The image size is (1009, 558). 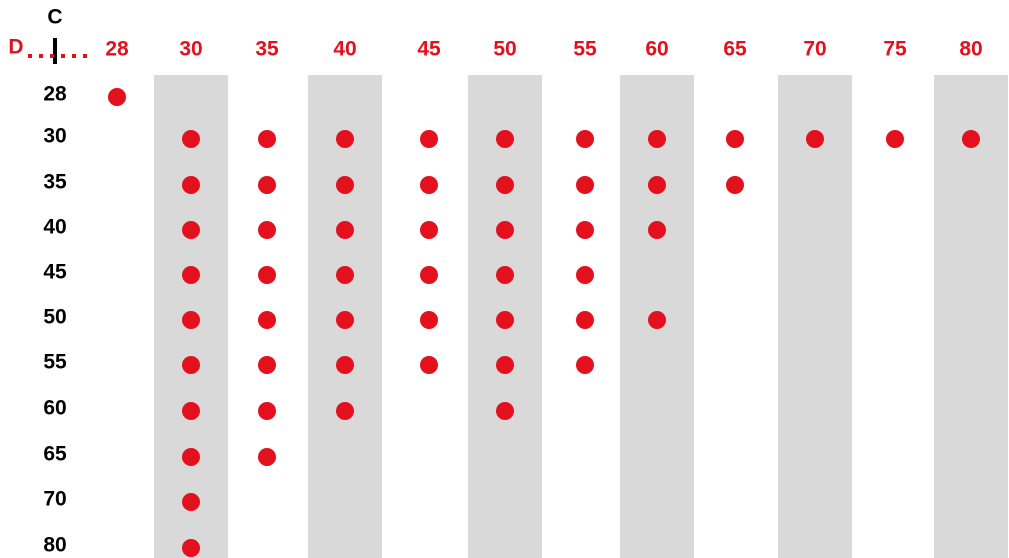 I want to click on row-label: 60, so click(x=54, y=408).